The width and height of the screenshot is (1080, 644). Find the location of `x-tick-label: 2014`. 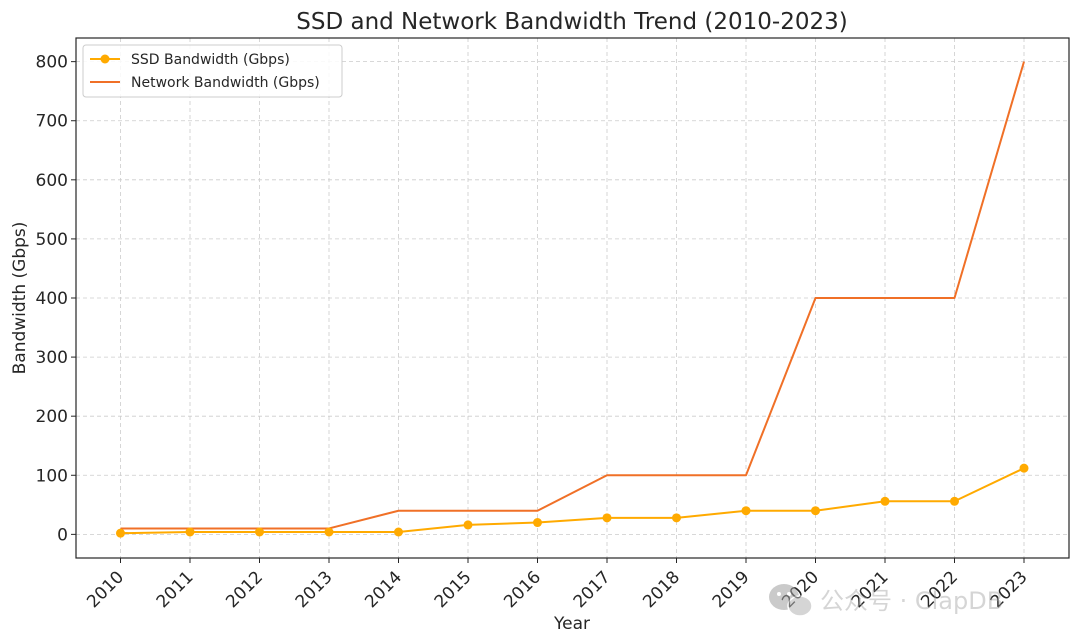

x-tick-label: 2014 is located at coordinates (383, 589).